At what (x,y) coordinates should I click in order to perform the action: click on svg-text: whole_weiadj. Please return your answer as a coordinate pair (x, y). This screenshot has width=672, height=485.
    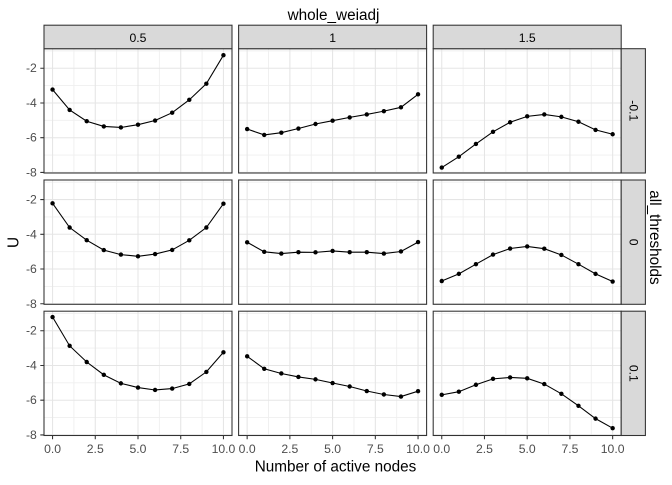
    Looking at the image, I should click on (333, 15).